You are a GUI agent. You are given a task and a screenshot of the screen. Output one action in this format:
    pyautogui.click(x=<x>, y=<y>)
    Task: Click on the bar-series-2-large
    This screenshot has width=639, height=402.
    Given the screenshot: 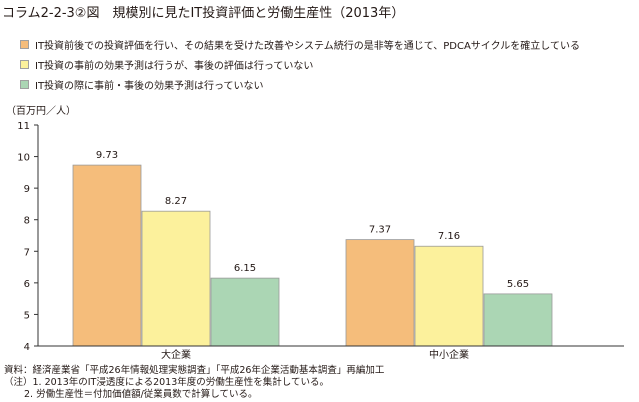 What is the action you would take?
    pyautogui.click(x=176, y=278)
    